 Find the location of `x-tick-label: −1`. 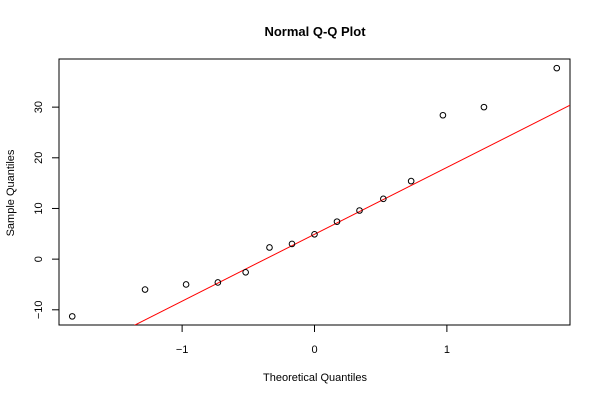

x-tick-label: −1 is located at coordinates (182, 350).